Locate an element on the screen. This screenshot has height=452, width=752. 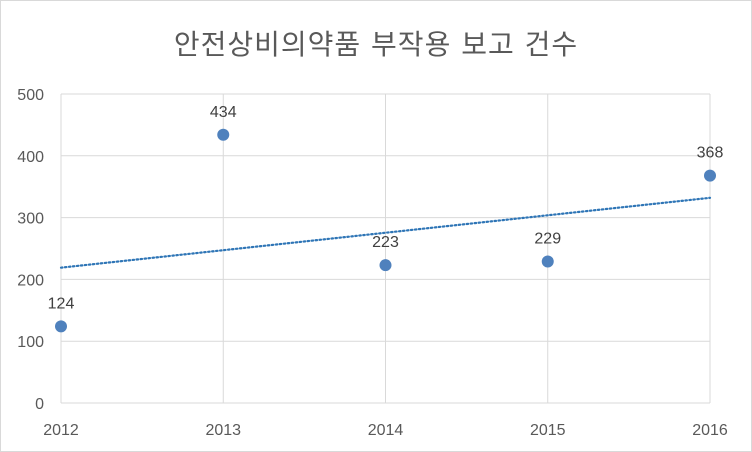
y-tick-label: 300 is located at coordinates (30, 219).